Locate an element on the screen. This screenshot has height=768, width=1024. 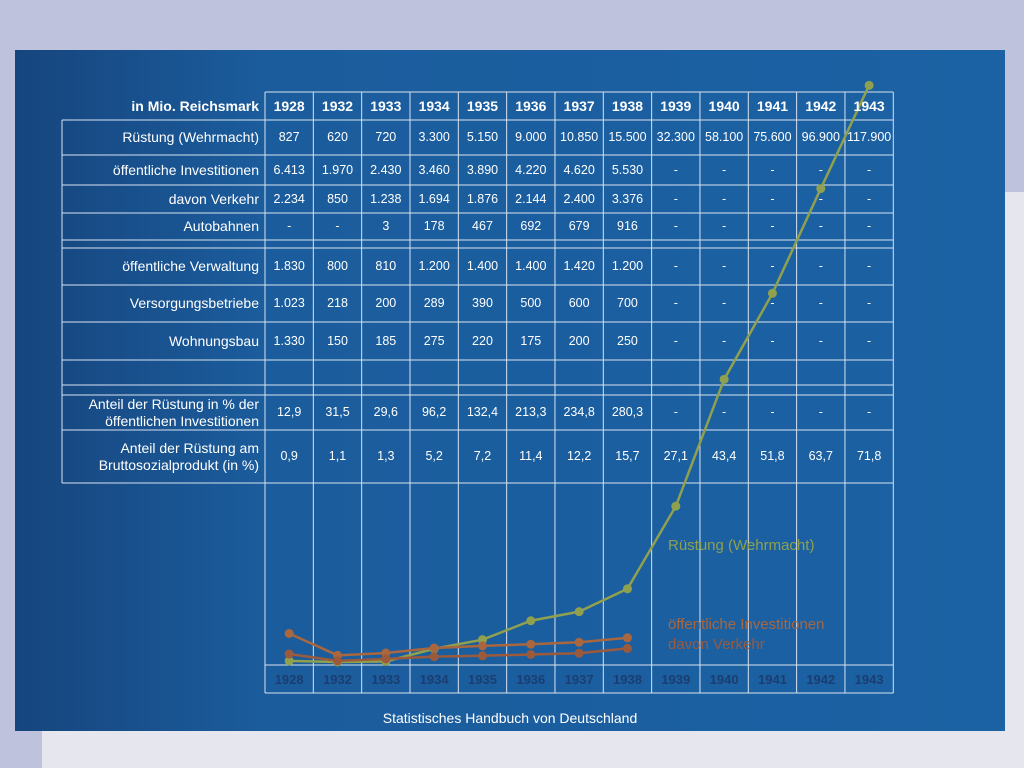
header-year: 1935 is located at coordinates (482, 105).